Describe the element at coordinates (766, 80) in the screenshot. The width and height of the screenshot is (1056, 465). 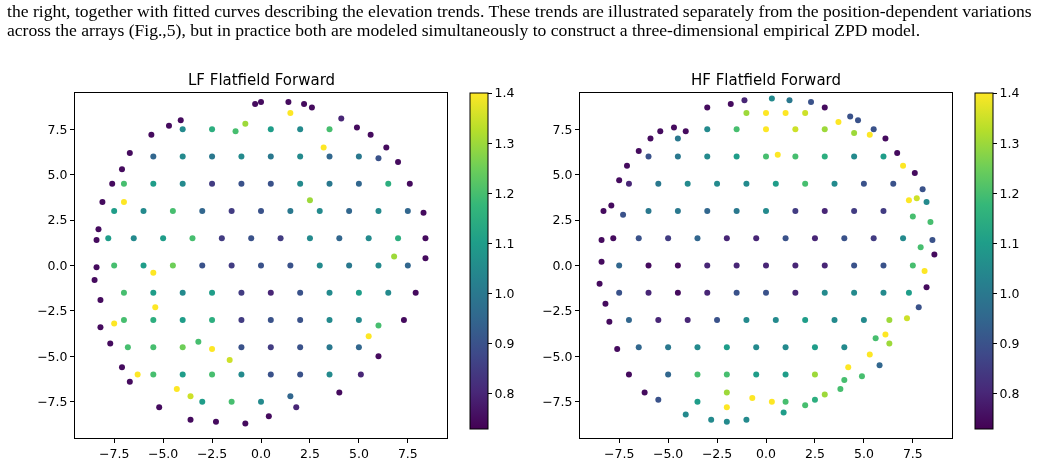
I see `chart-title: HF Flatfield Forward` at that location.